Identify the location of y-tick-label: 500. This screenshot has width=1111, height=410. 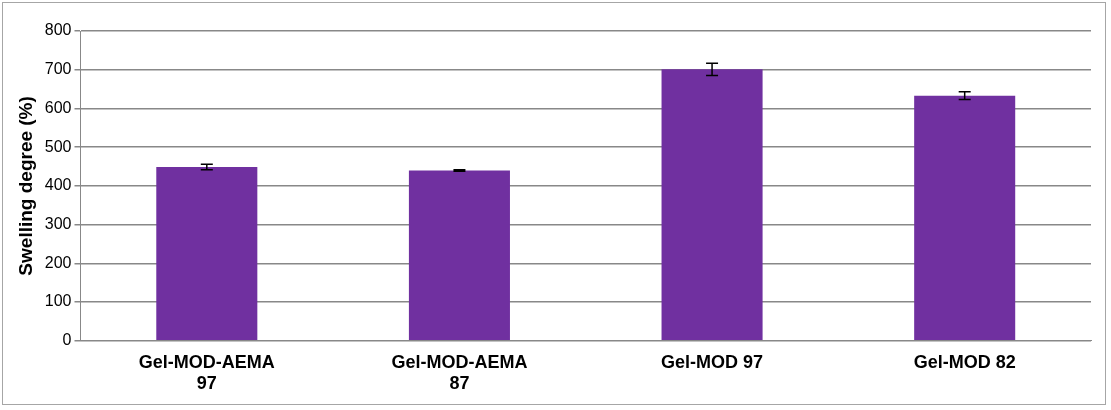
(58, 146).